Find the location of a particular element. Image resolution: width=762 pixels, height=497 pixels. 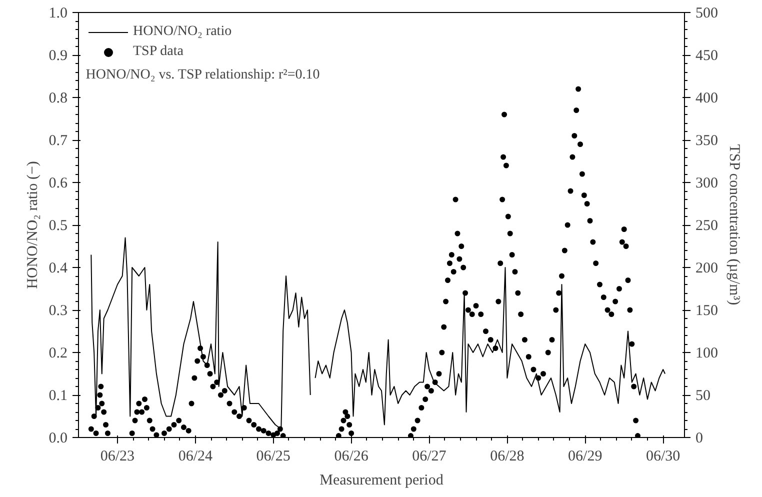

y2-tick-label: 250 is located at coordinates (707, 226).